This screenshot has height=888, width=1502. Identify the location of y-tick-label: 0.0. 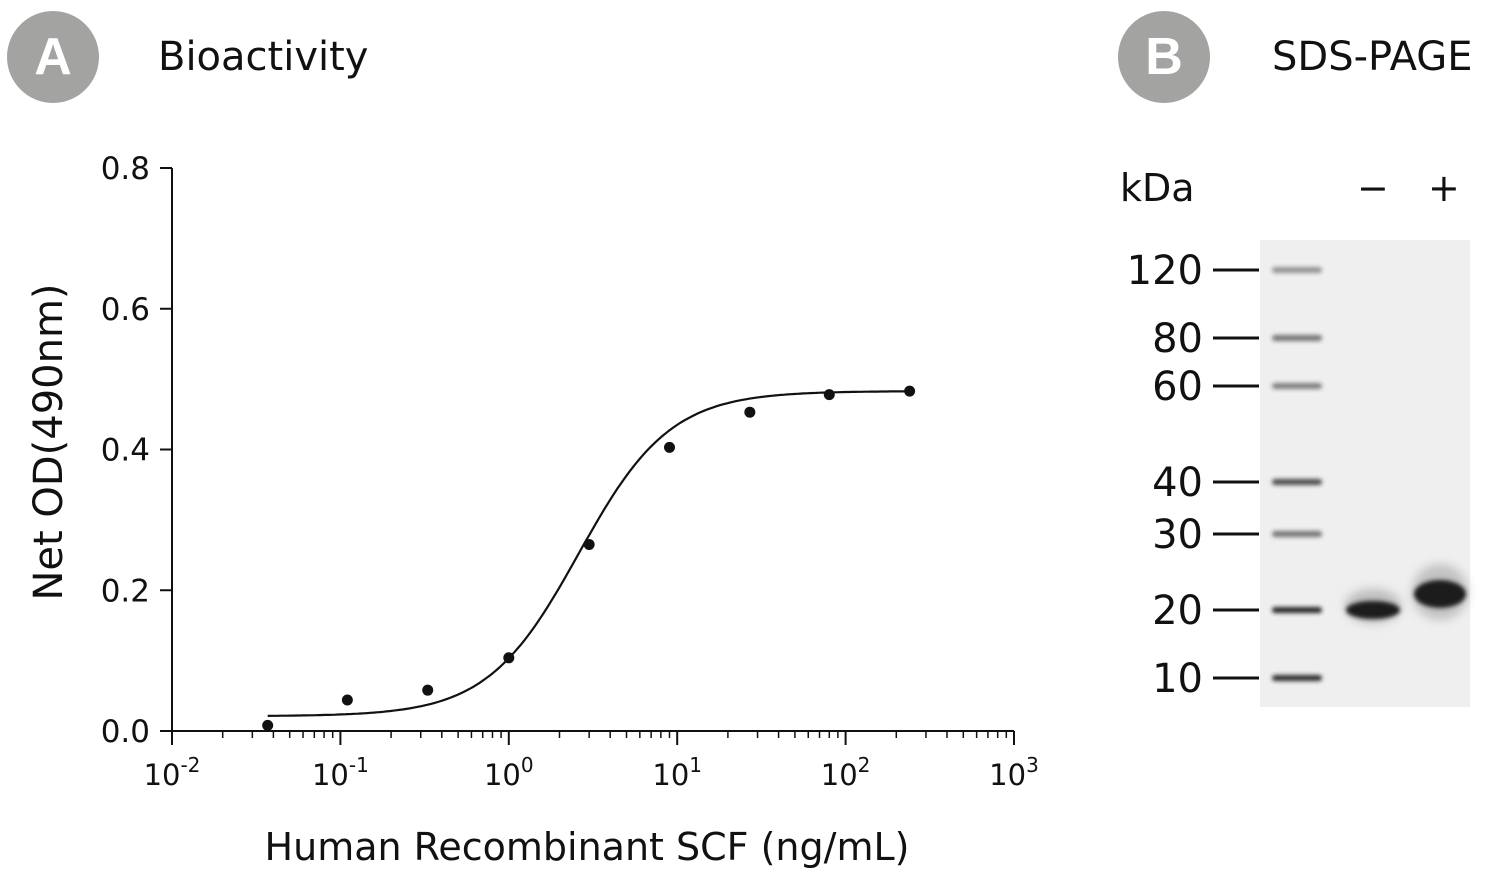
(125, 732).